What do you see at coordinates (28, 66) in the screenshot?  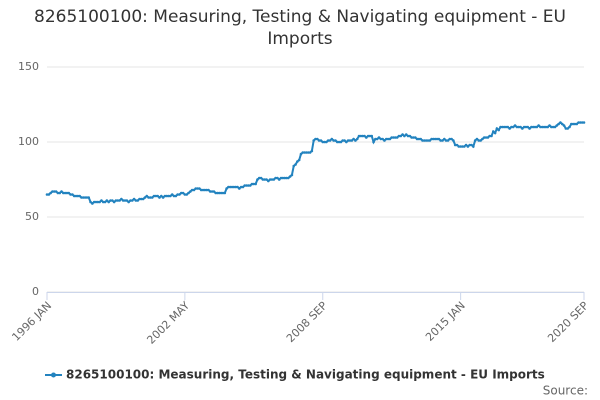 I see `y-tick-label: 150` at bounding box center [28, 66].